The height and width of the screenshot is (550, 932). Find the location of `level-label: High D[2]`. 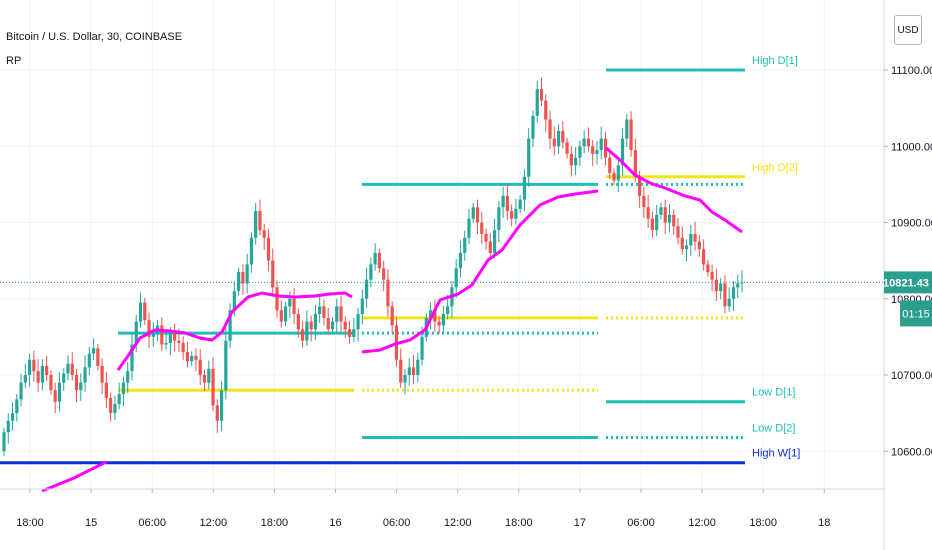

level-label: High D[2] is located at coordinates (775, 168).